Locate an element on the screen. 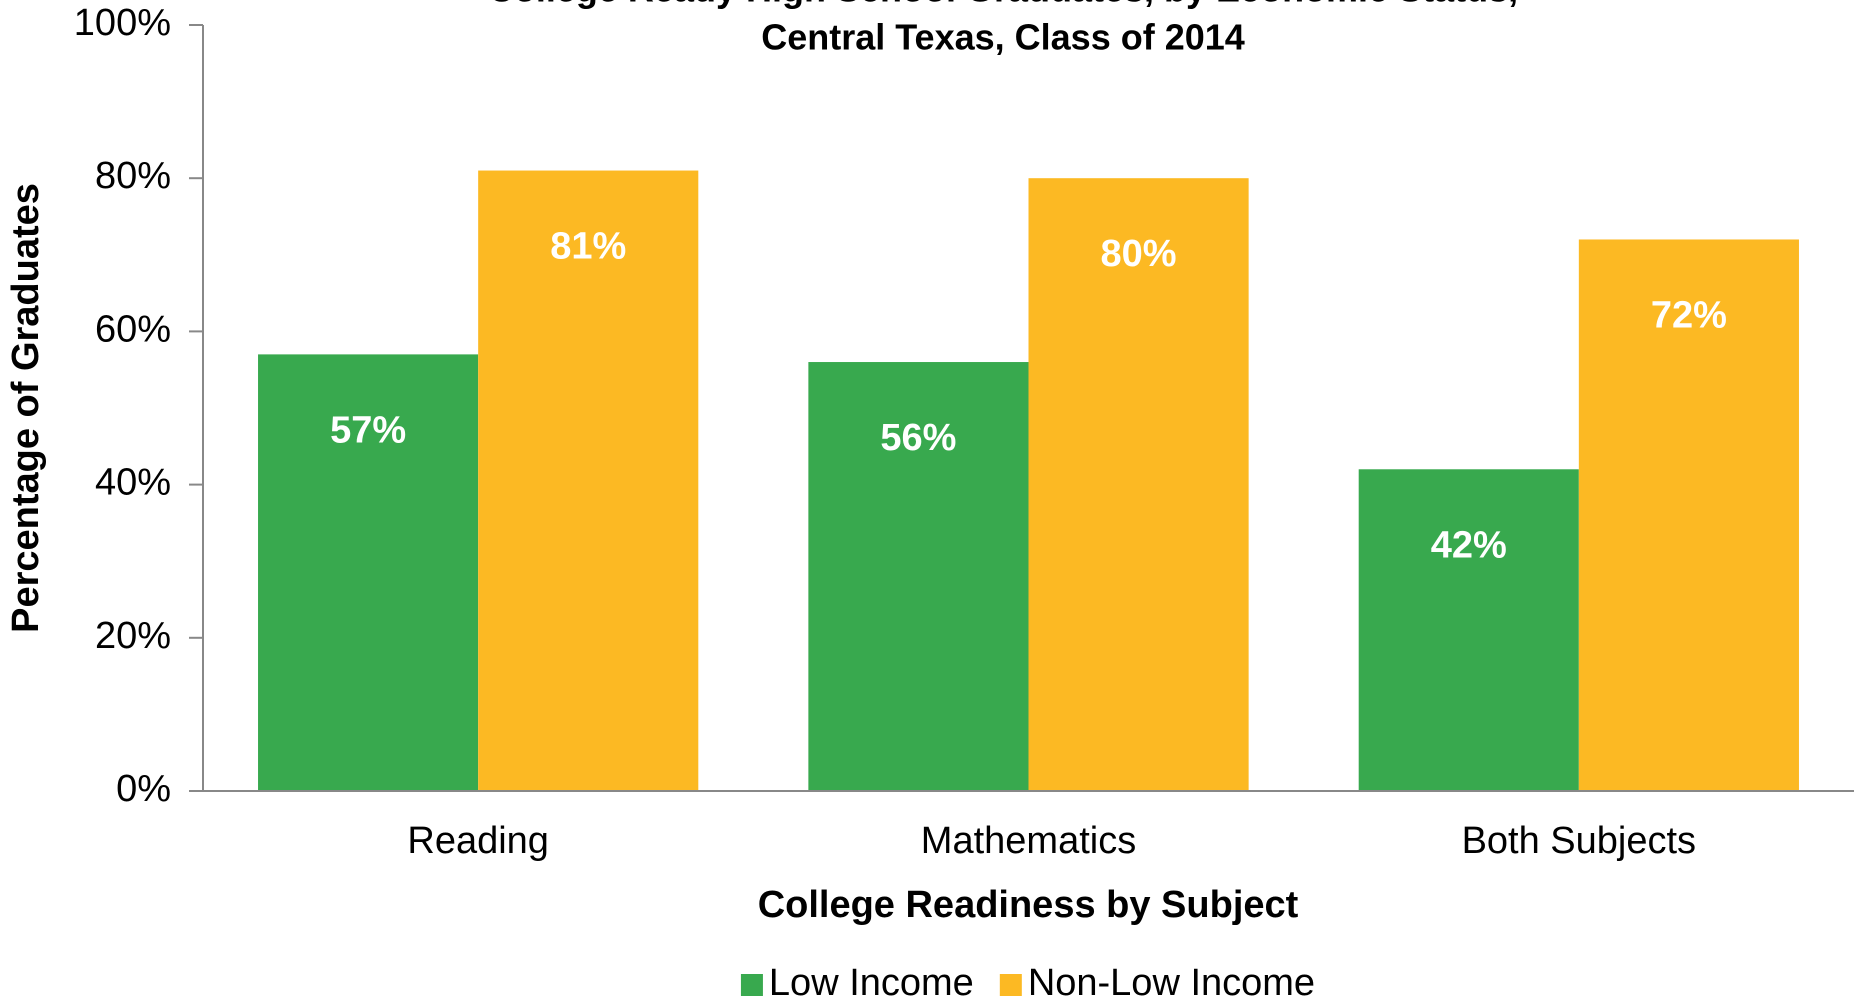 This screenshot has height=1001, width=1854. data-label: 57% is located at coordinates (368, 430).